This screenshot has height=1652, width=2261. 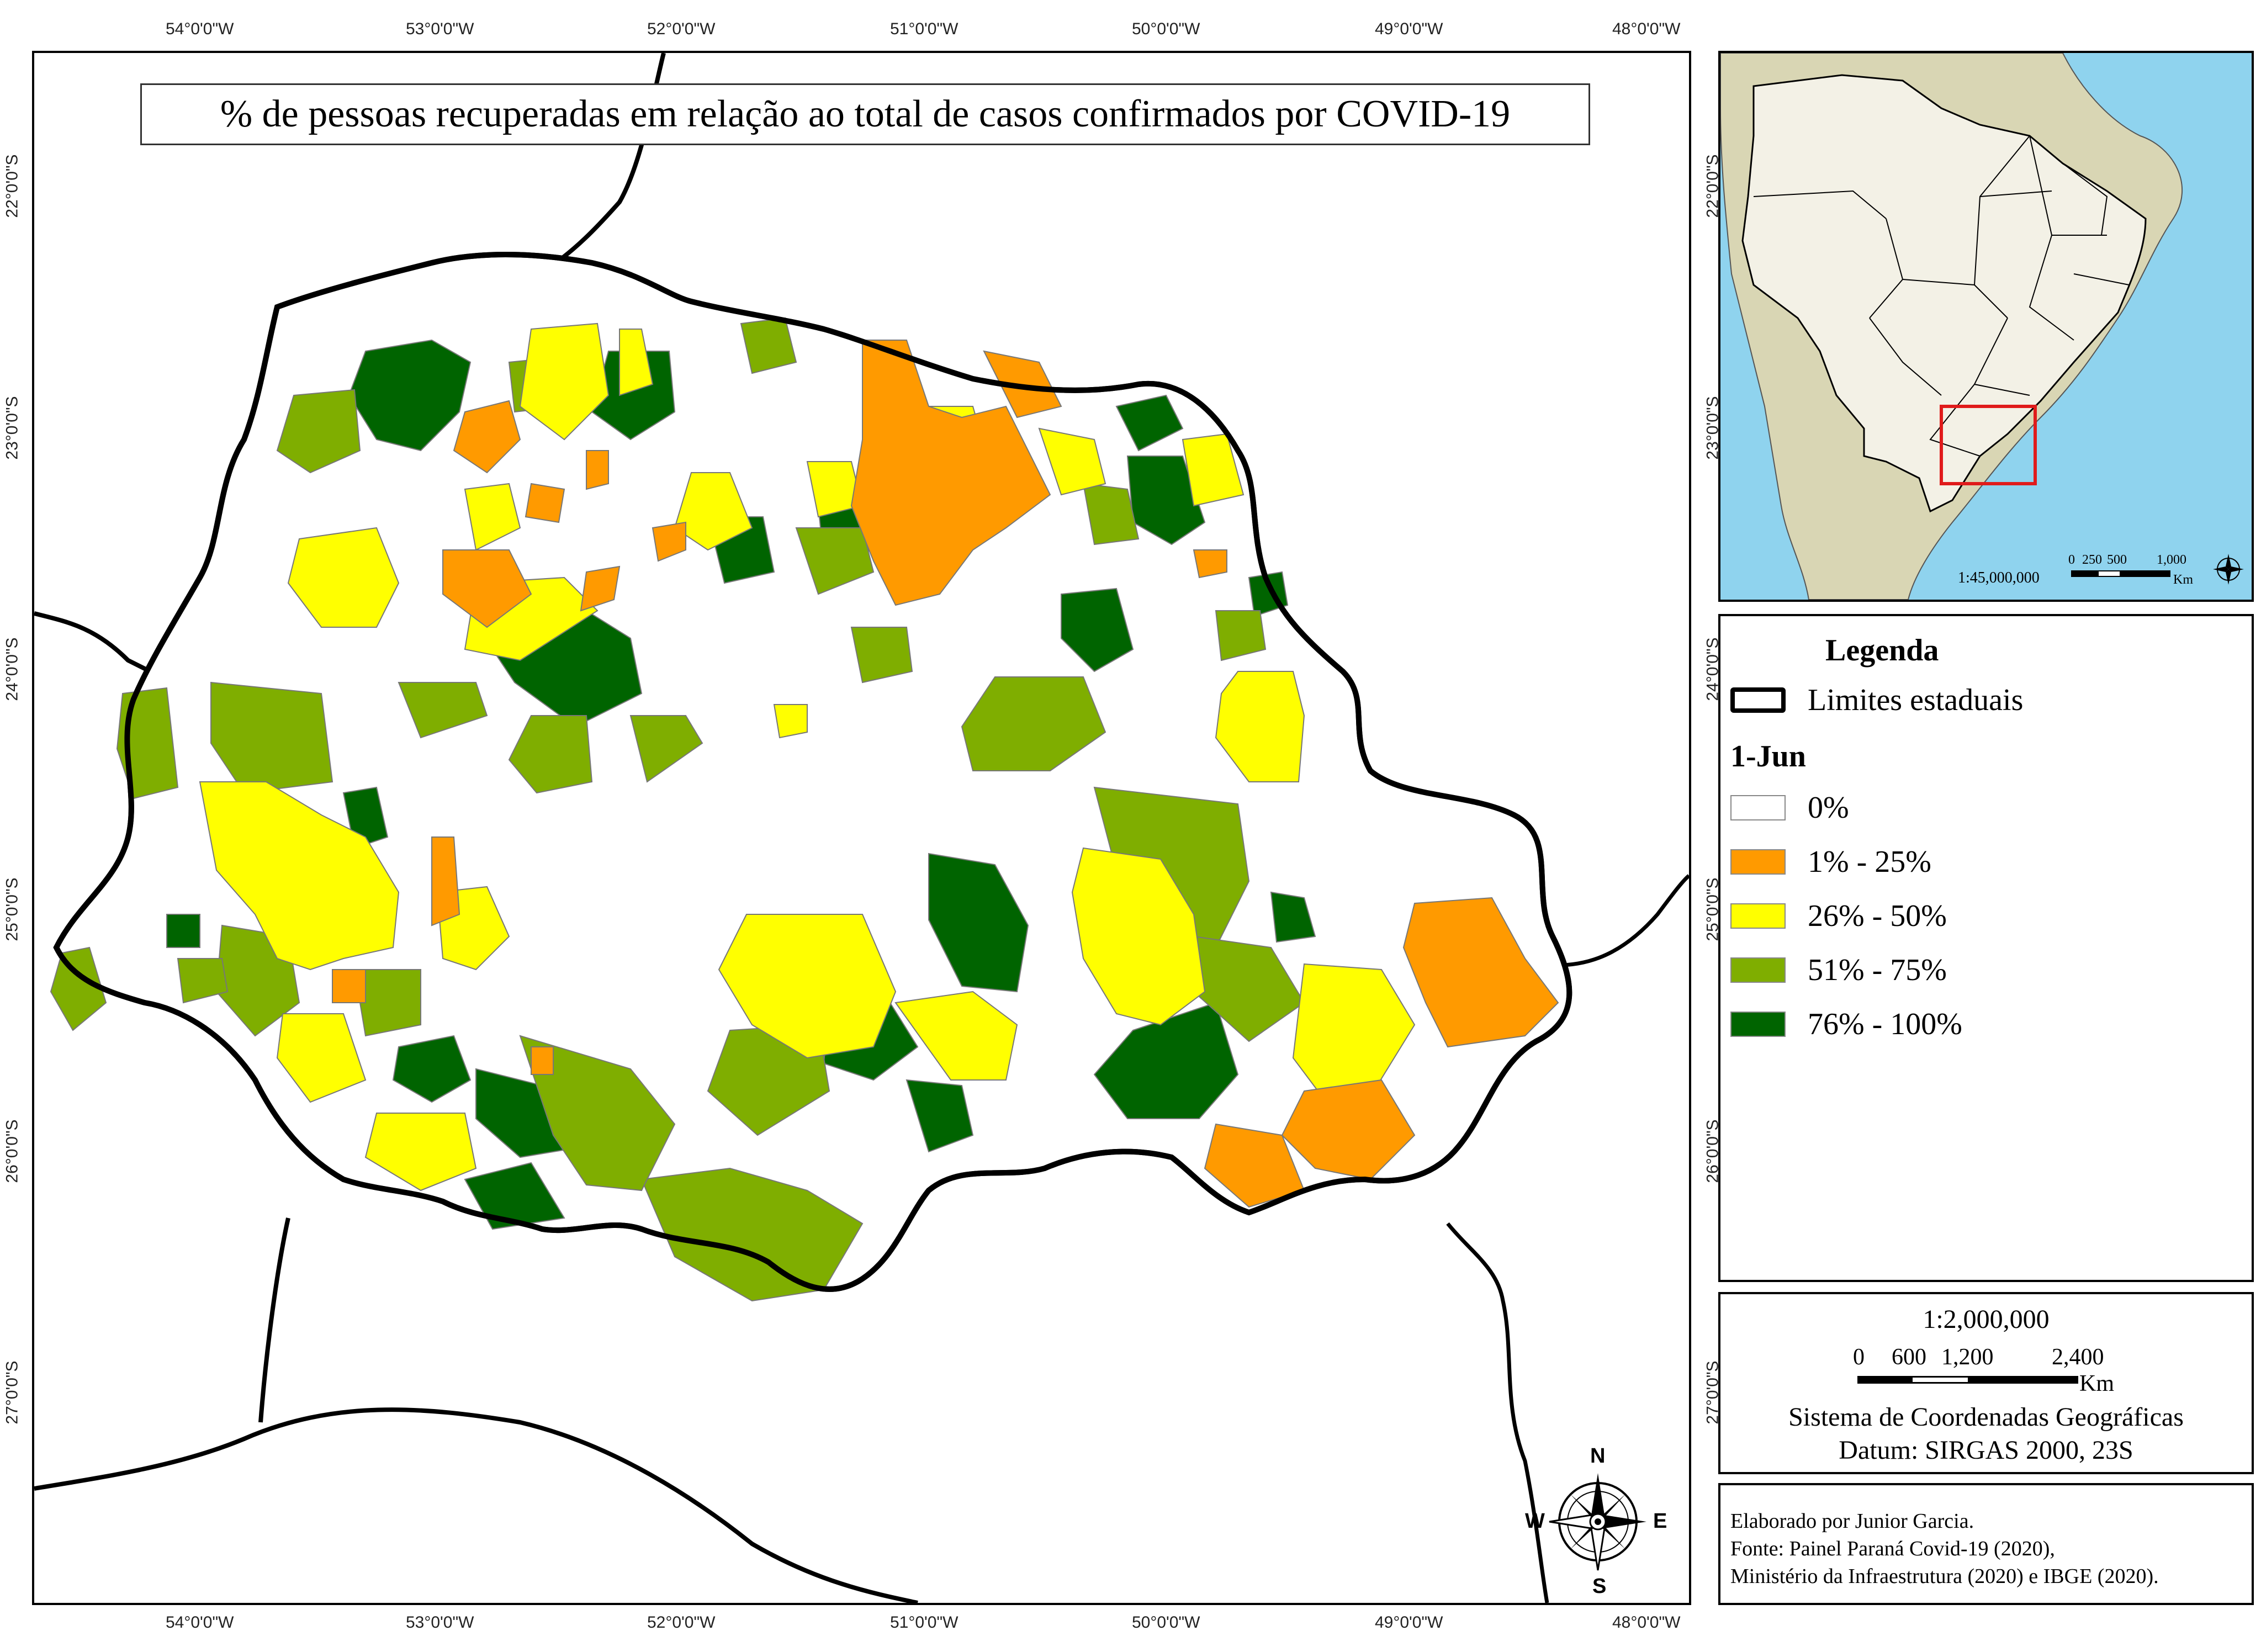 I want to click on state-limits-swatch, so click(x=1758, y=700).